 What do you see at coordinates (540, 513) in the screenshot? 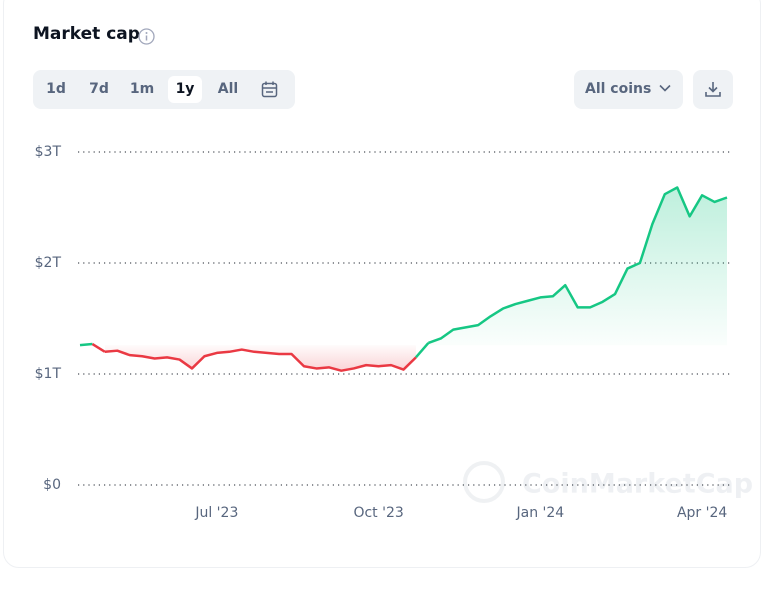
I see `x-tick-label: Jan '24` at bounding box center [540, 513].